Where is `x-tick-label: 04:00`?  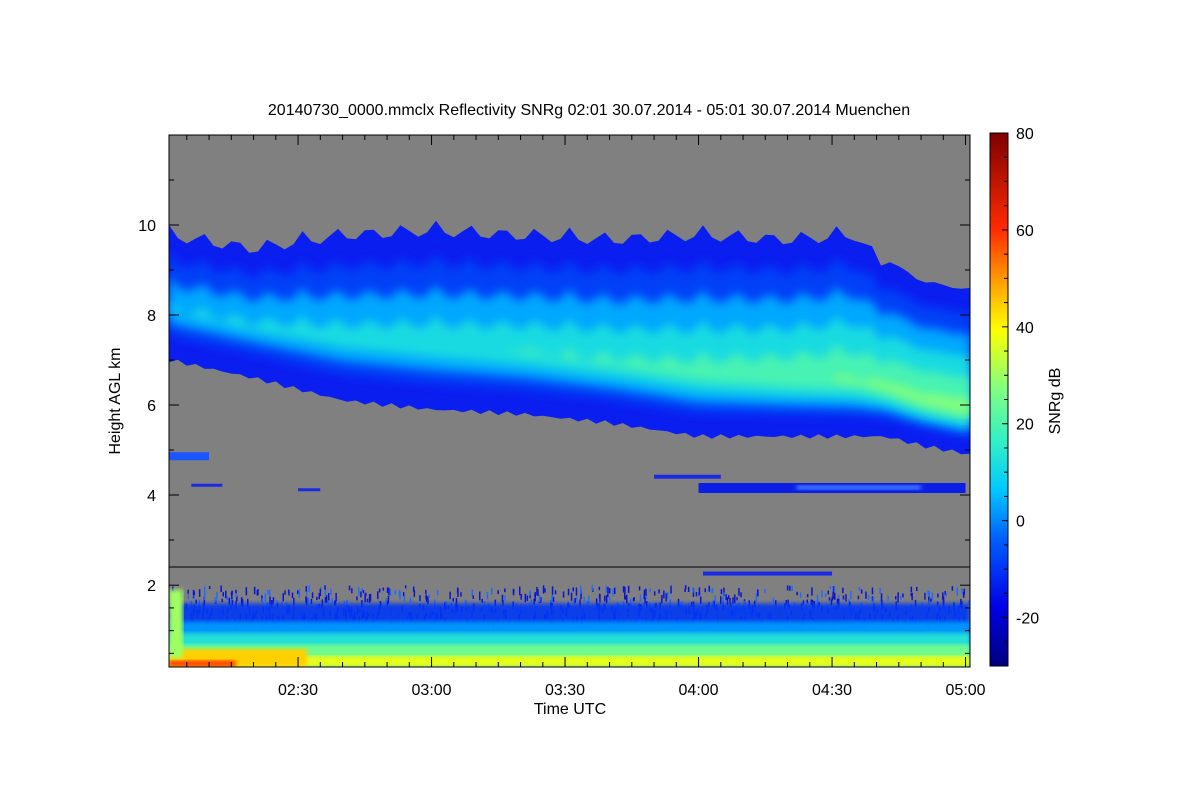 x-tick-label: 04:00 is located at coordinates (699, 690).